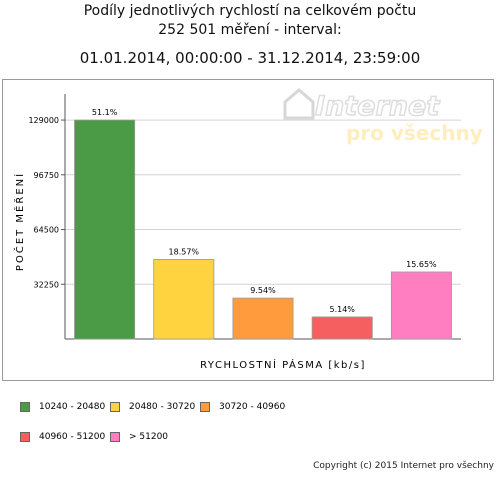  Describe the element at coordinates (19, 221) in the screenshot. I see `y-axis-title: POČET MĚŘENÍ` at that location.